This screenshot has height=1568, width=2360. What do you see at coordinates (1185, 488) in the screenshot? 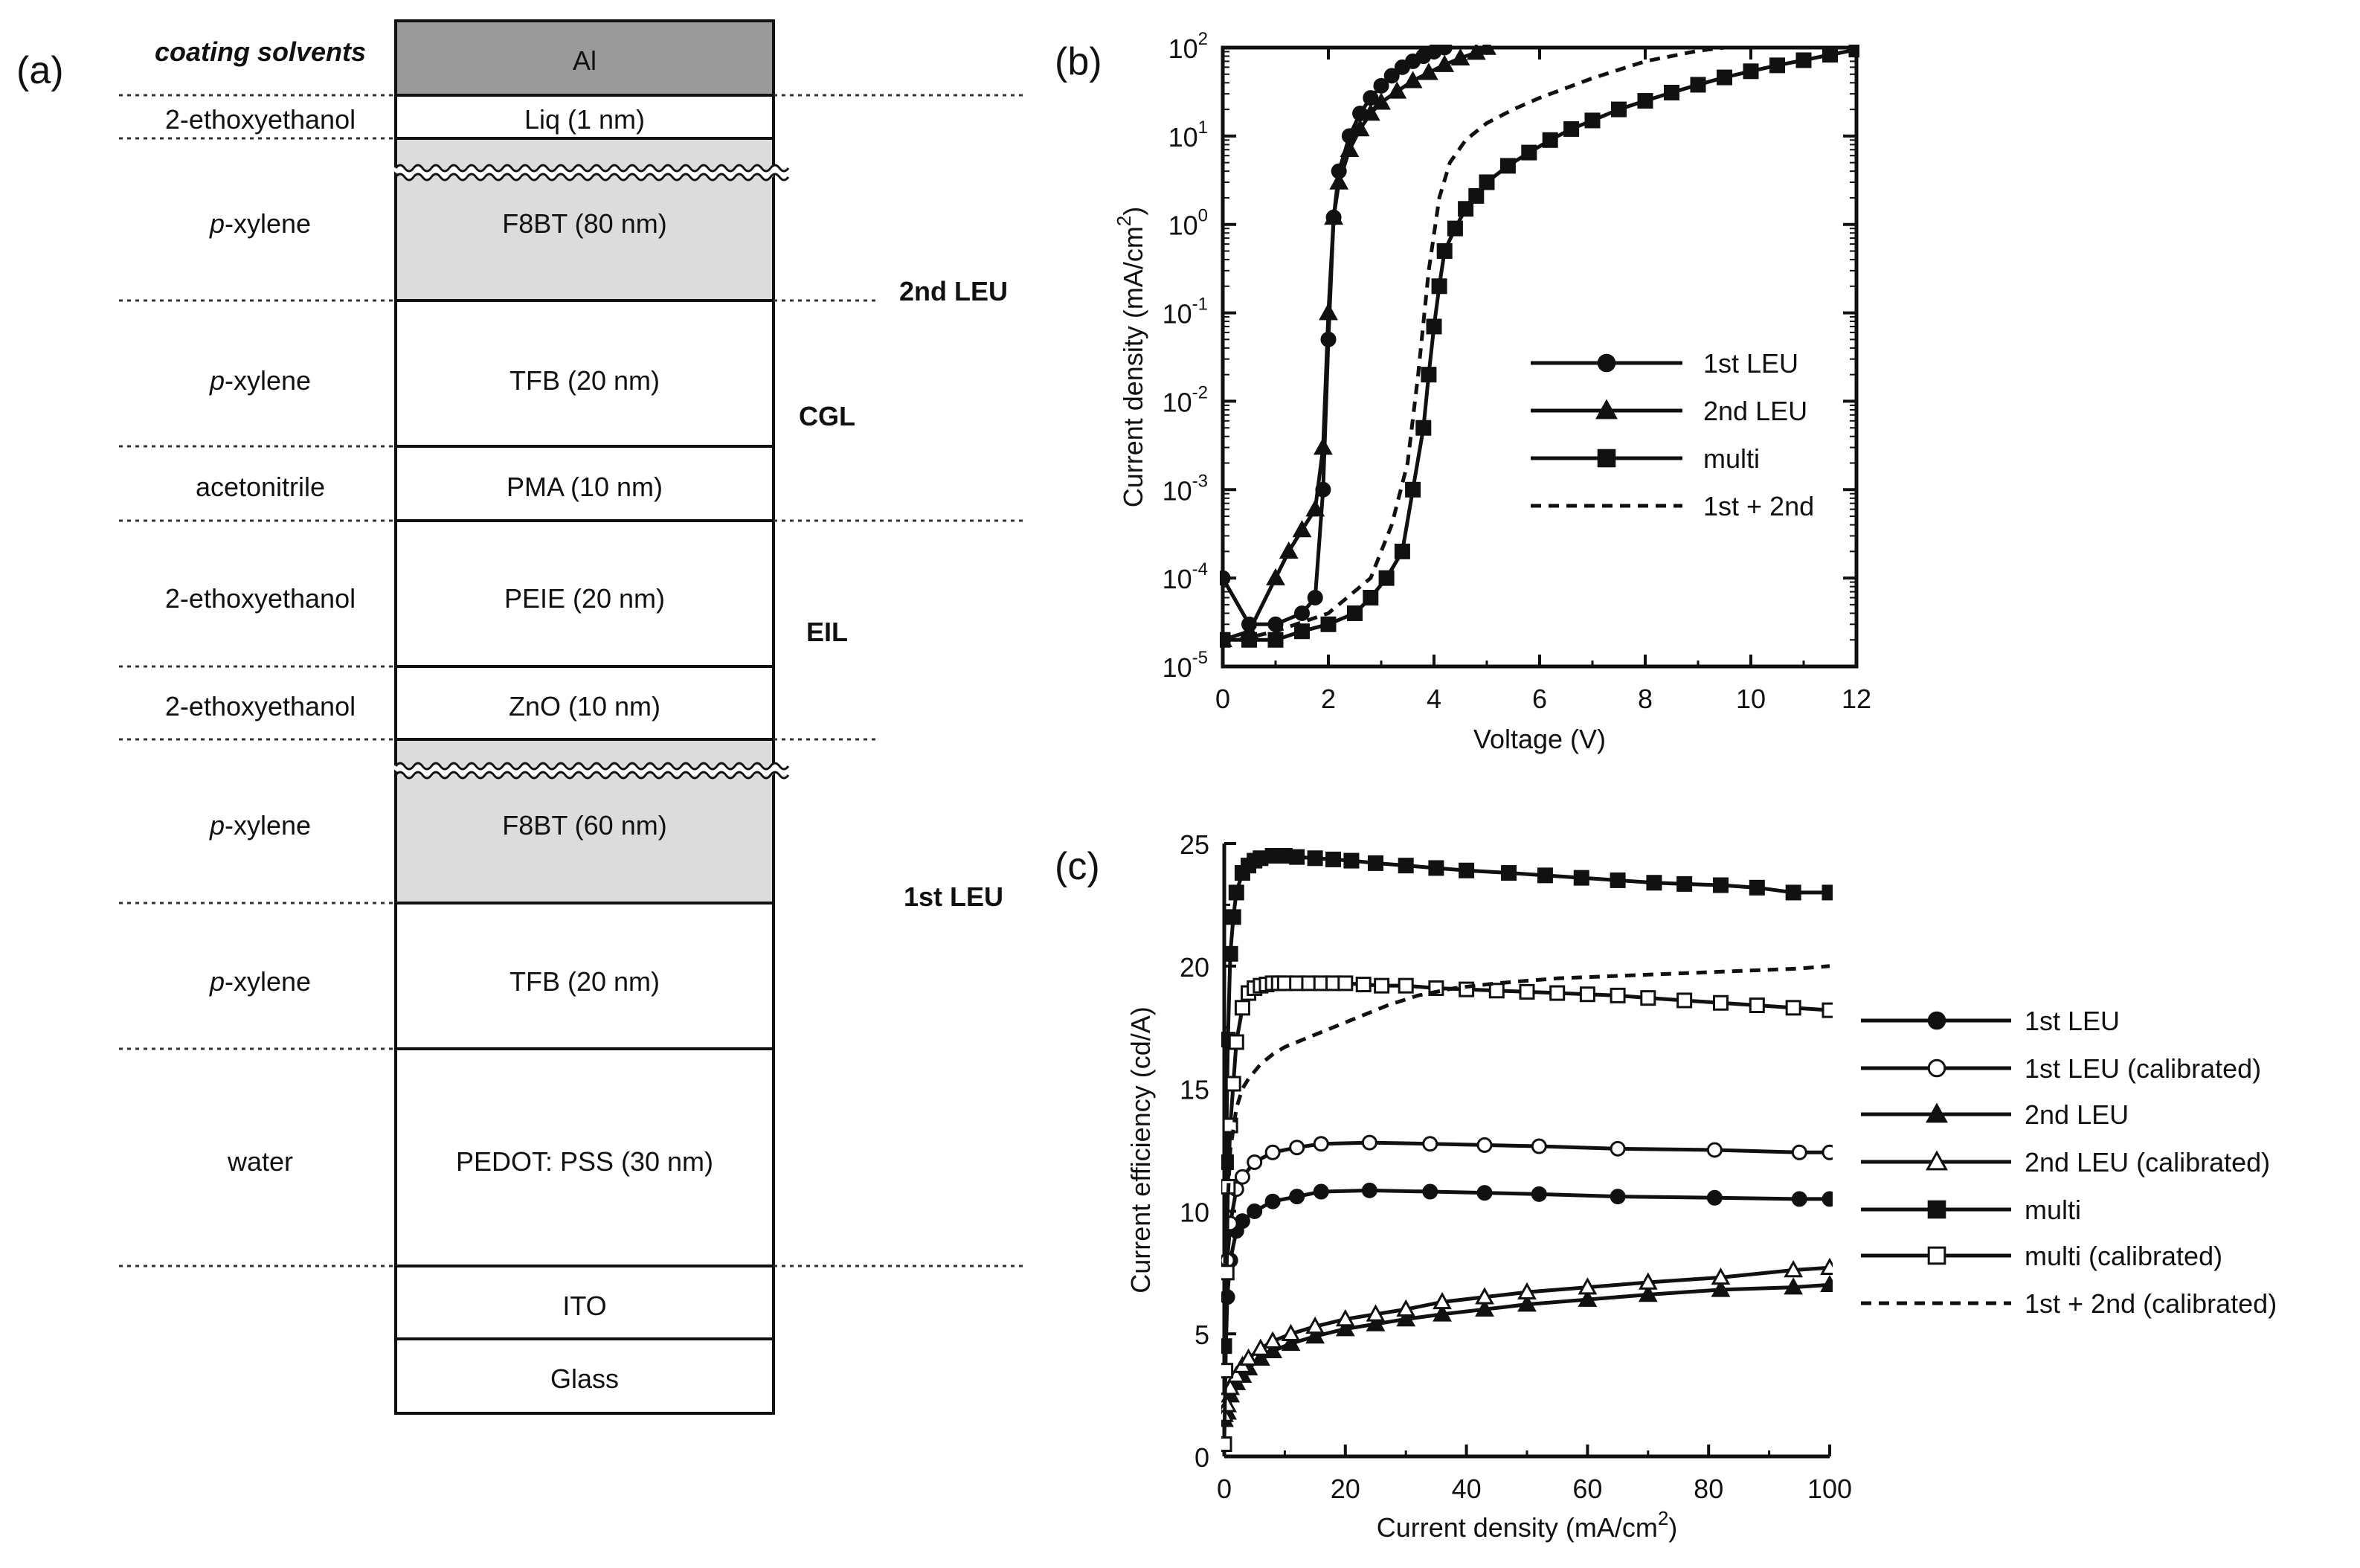
I see `y-tick-label: 10⁻³` at bounding box center [1185, 488].